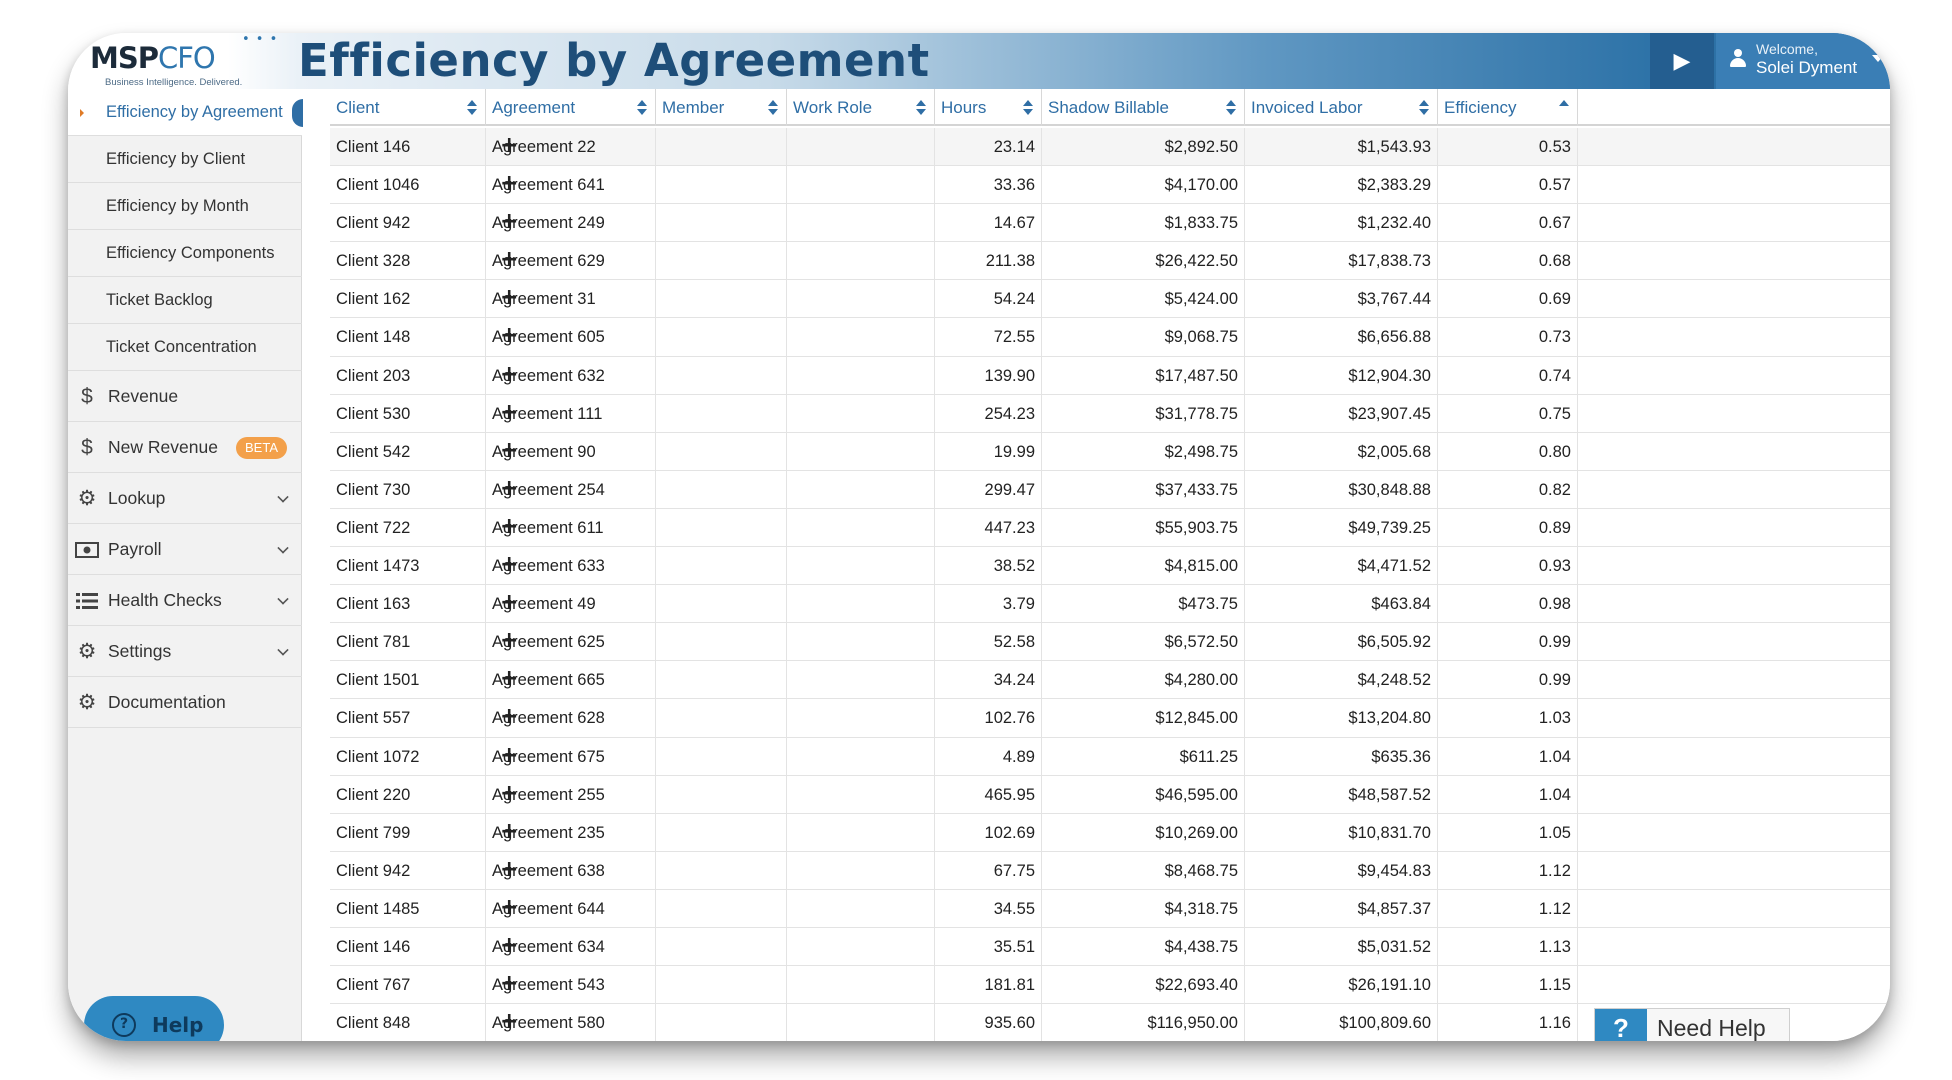 The width and height of the screenshot is (1952, 1080). I want to click on sidebar-item-revenue: $ Revenue, so click(185, 396).